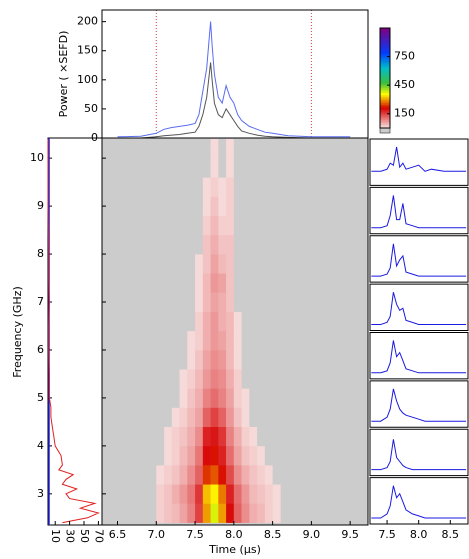  Describe the element at coordinates (87, 79) in the screenshot. I see `y-tick-label: 100` at that location.